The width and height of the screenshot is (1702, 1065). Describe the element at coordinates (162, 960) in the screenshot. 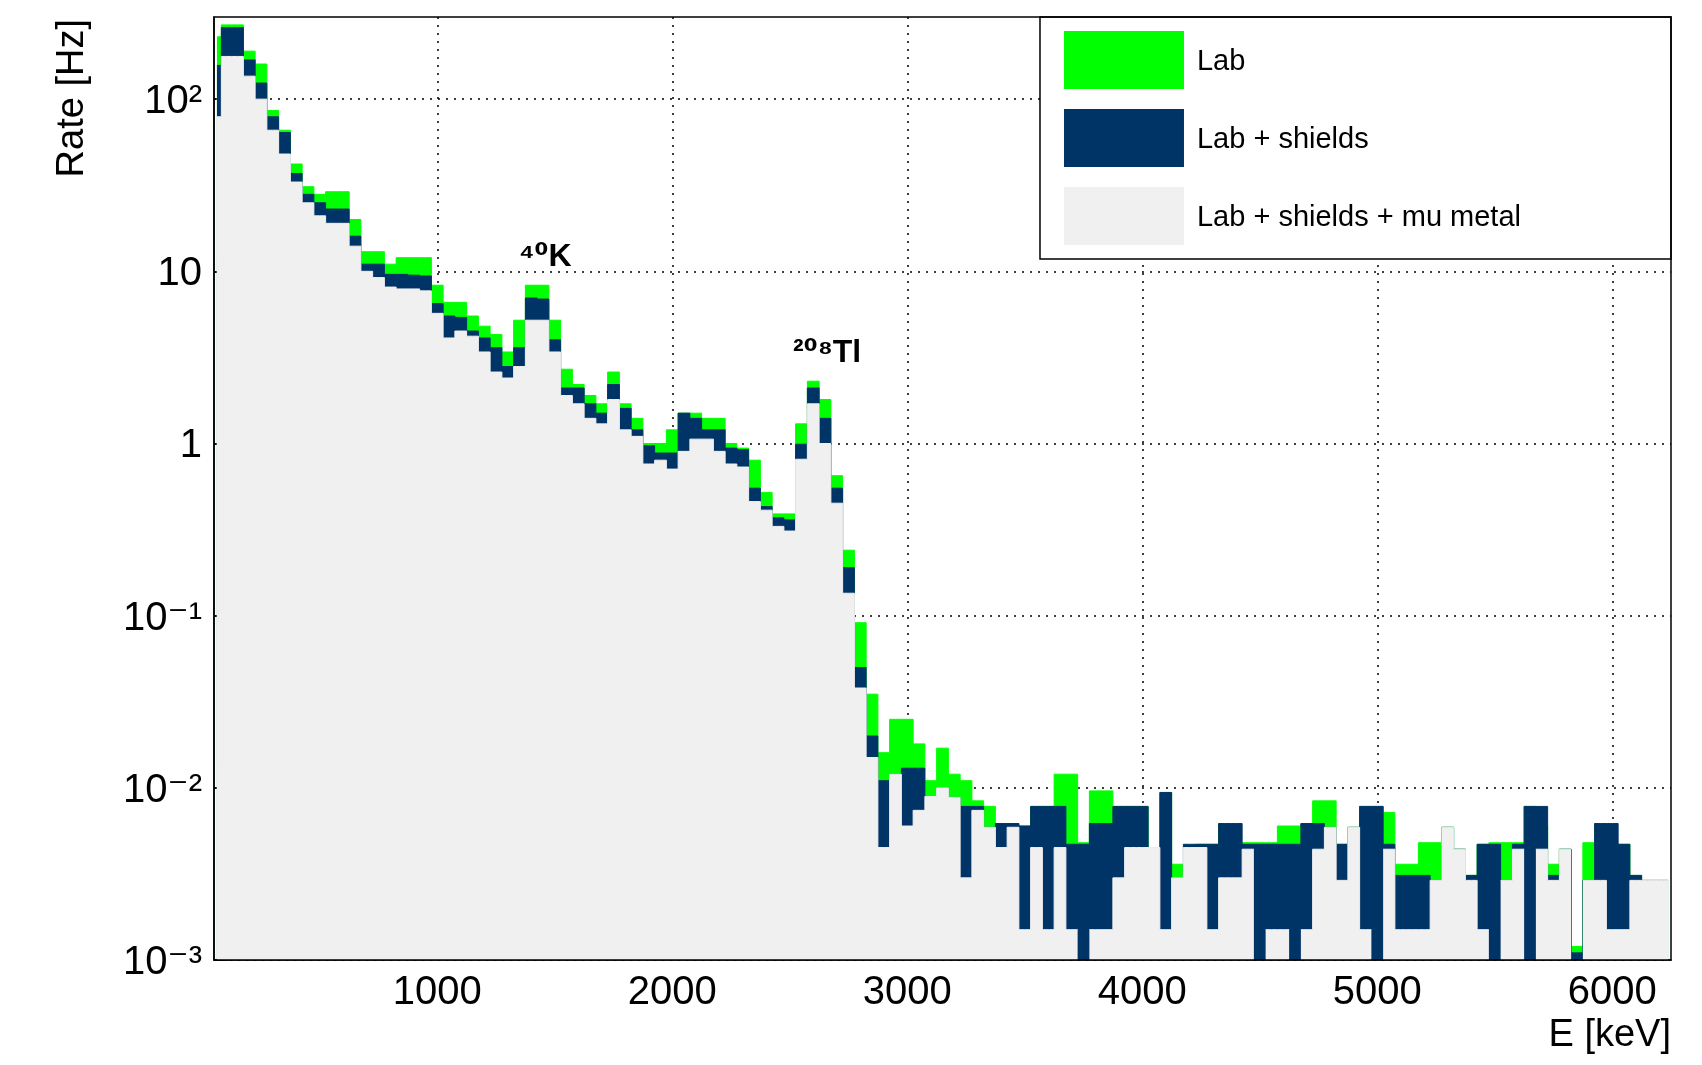

I see `y-tick-label: 10⁻³` at that location.